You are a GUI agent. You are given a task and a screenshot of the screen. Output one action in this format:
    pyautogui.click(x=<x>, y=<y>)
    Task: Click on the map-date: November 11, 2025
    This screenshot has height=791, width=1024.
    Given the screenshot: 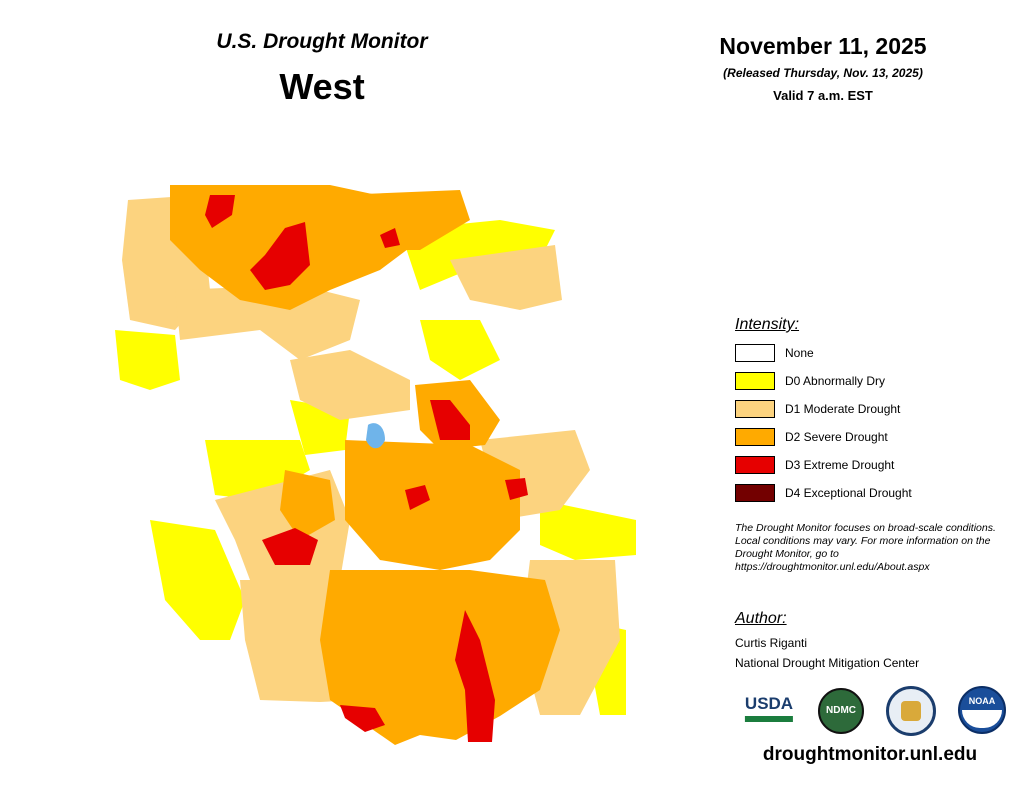 What is the action you would take?
    pyautogui.click(x=823, y=46)
    